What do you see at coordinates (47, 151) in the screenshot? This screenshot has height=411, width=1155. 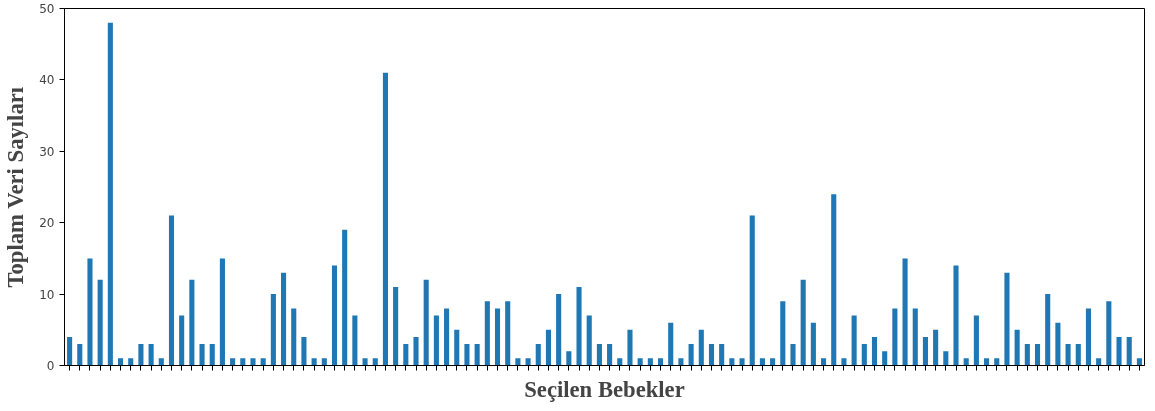 I see `y-tick-label: 30` at bounding box center [47, 151].